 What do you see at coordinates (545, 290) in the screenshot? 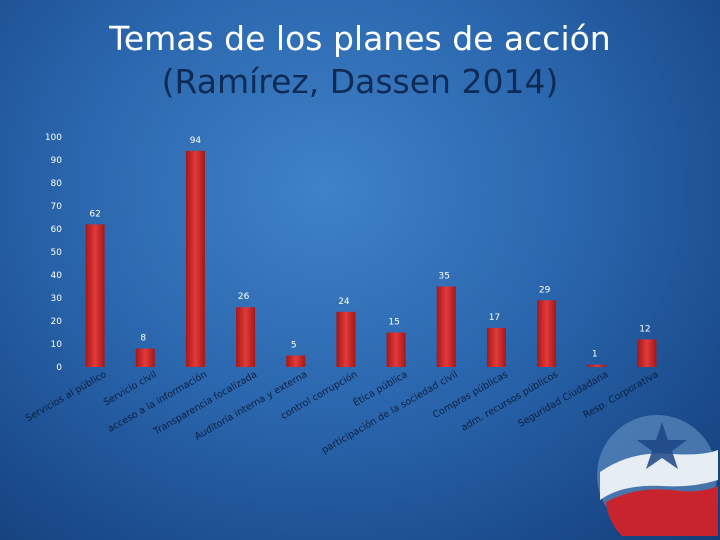
I see `data-label: 29` at bounding box center [545, 290].